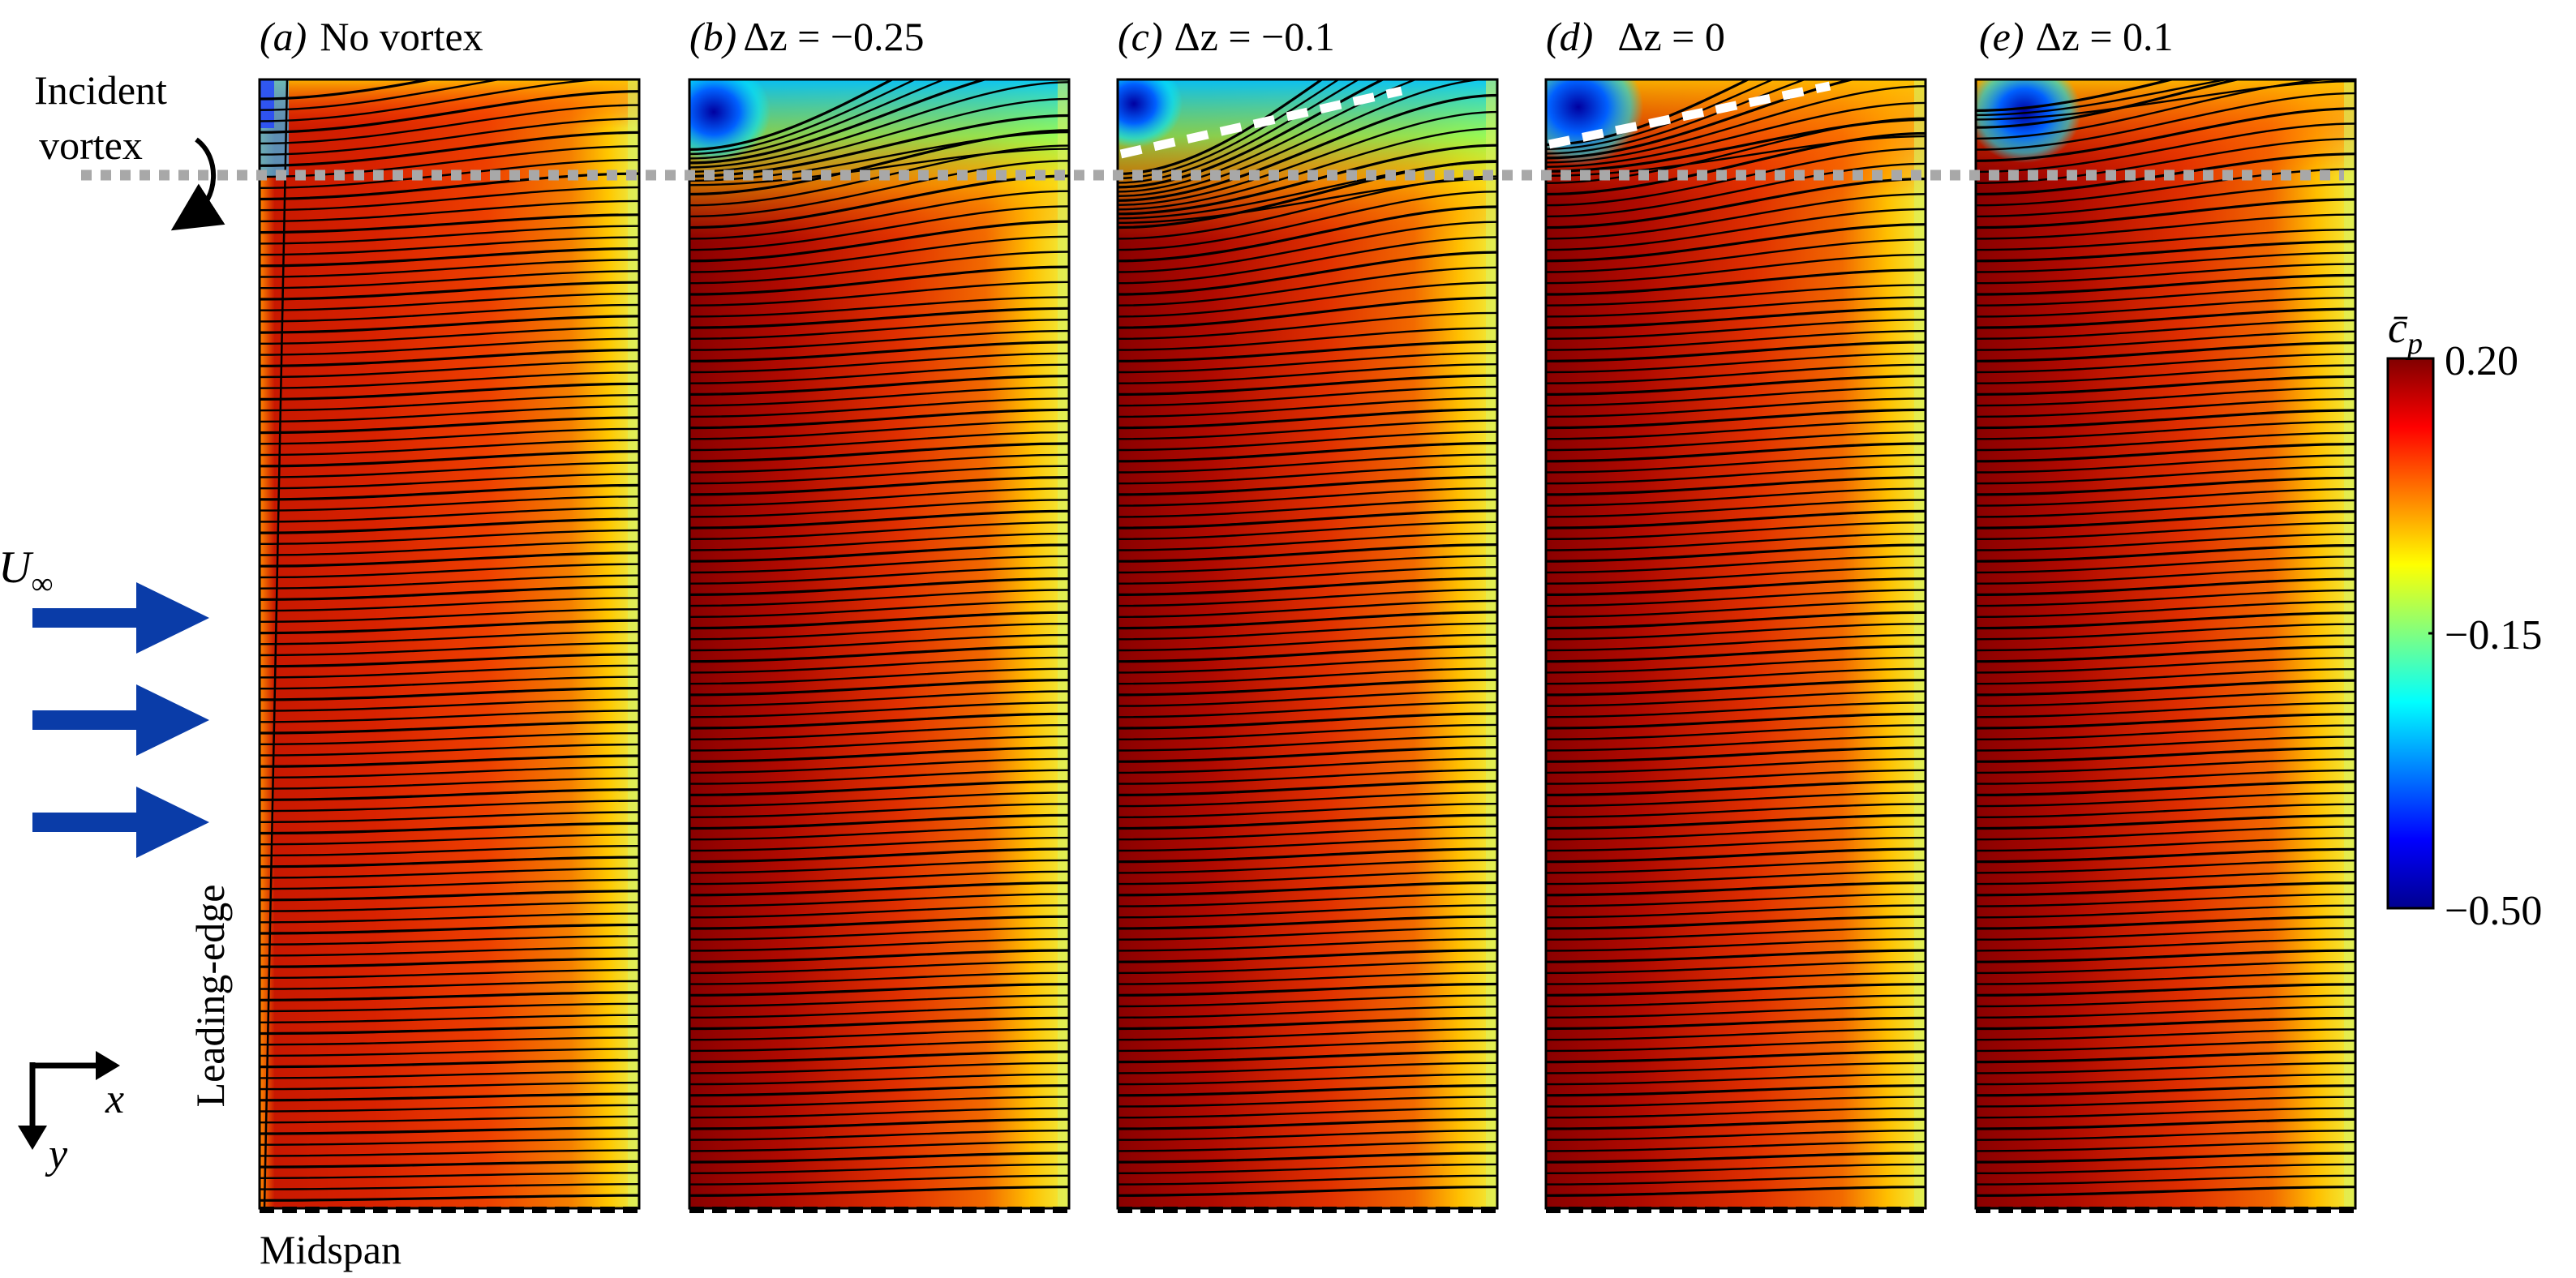 The width and height of the screenshot is (2576, 1278). I want to click on flow-arrows, so click(121, 720).